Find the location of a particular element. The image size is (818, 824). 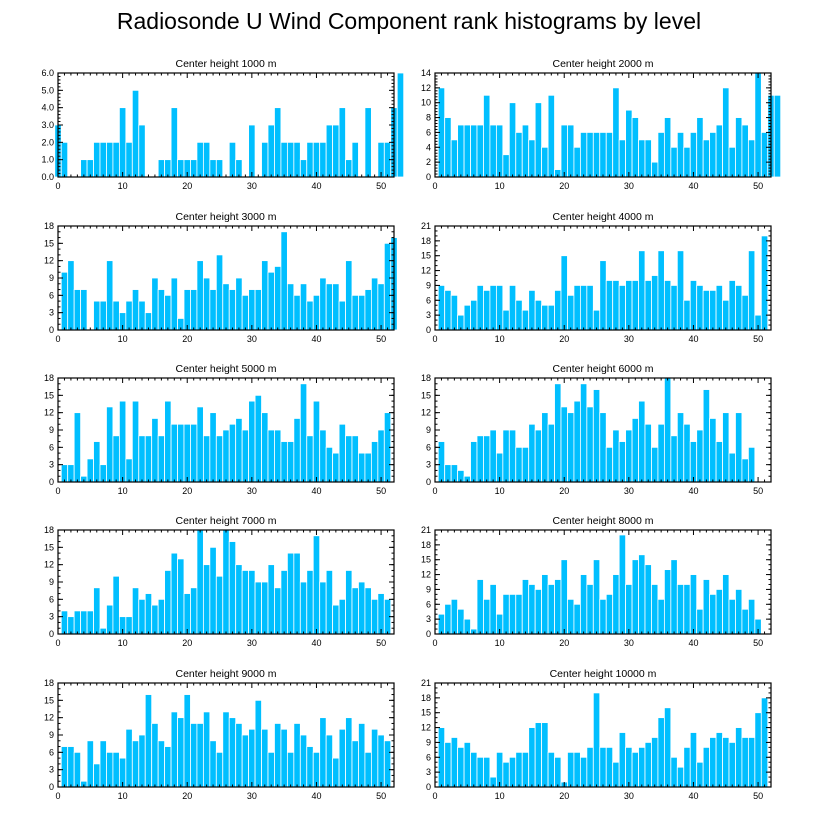

panel-2-ytick-label: 0 is located at coordinates (428, 177).